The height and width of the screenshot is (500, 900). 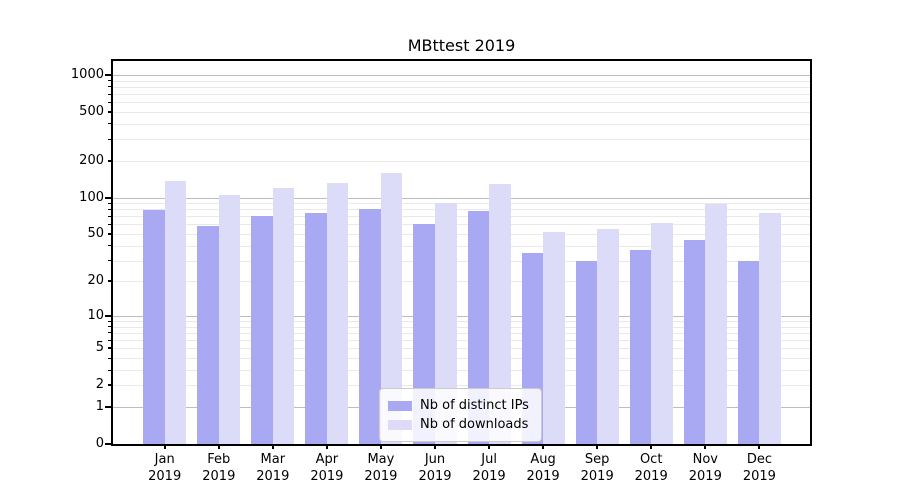 I want to click on y-tick-label: 2, so click(x=99, y=385).